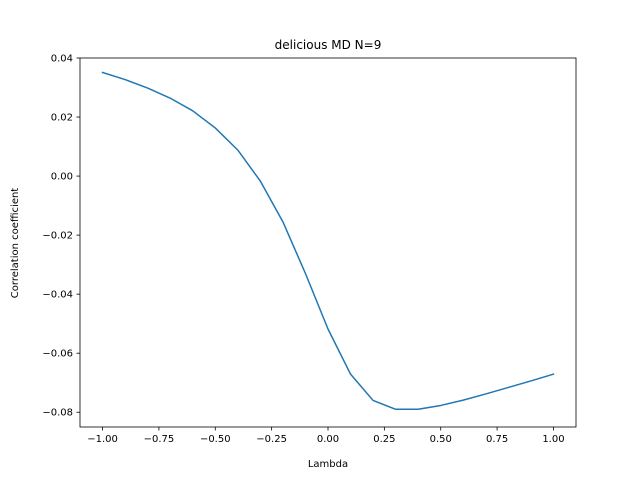 This screenshot has width=640, height=480. I want to click on x-axis-label: Lambda, so click(328, 464).